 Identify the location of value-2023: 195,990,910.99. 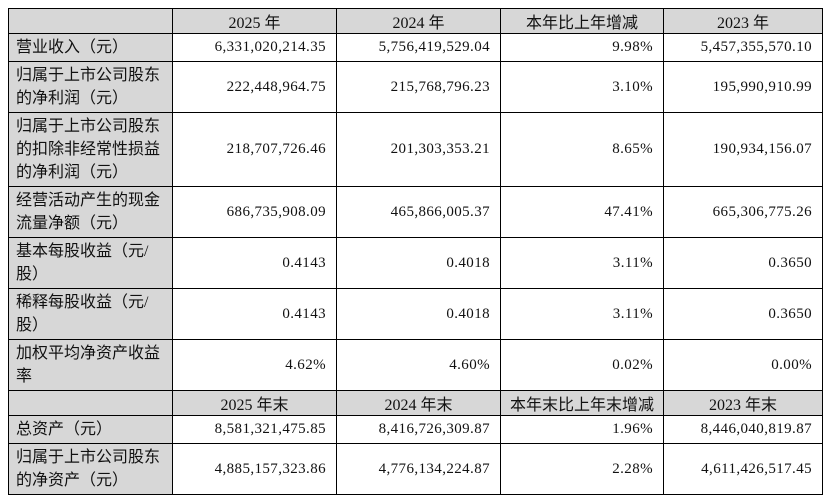
(743, 87).